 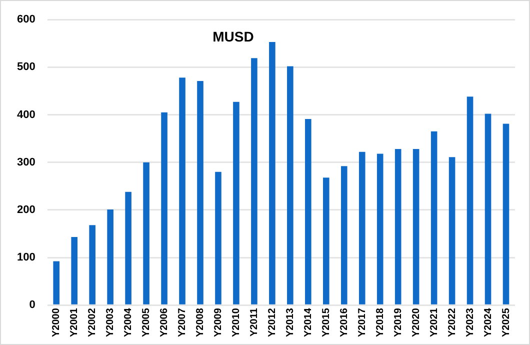 I want to click on x-tick-label: Y2018, so click(x=380, y=323).